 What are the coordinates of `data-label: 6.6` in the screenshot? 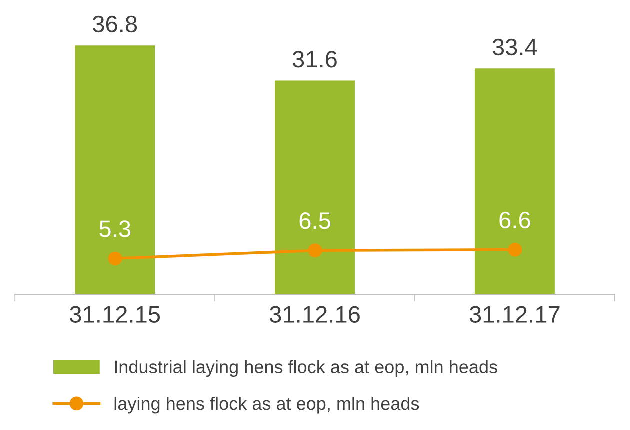 It's located at (515, 220).